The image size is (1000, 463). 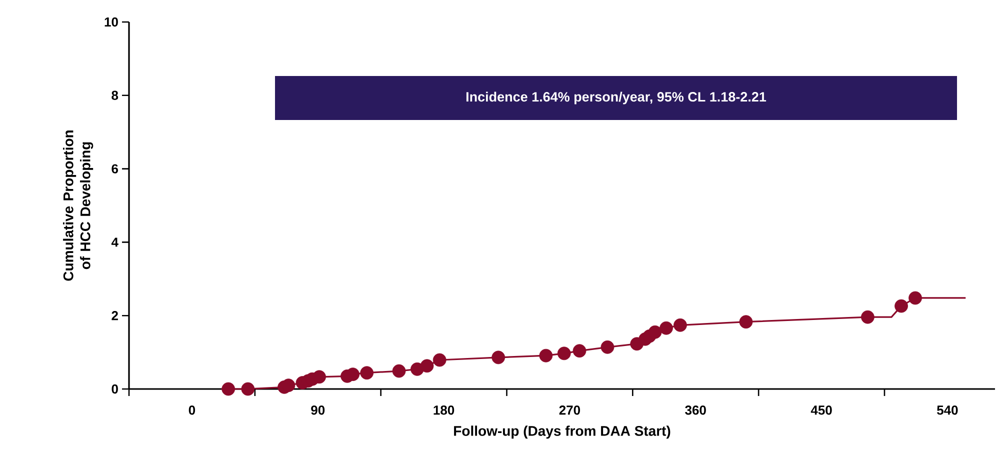 What do you see at coordinates (115, 169) in the screenshot?
I see `y-tick-label: 6` at bounding box center [115, 169].